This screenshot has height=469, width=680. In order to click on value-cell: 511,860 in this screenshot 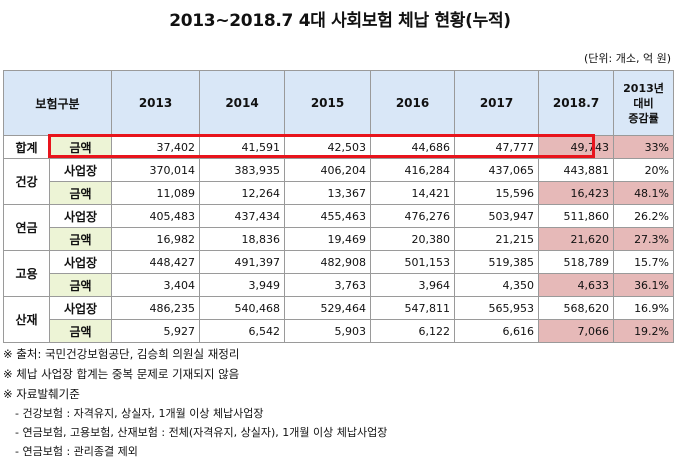, I will do `click(576, 216)`.